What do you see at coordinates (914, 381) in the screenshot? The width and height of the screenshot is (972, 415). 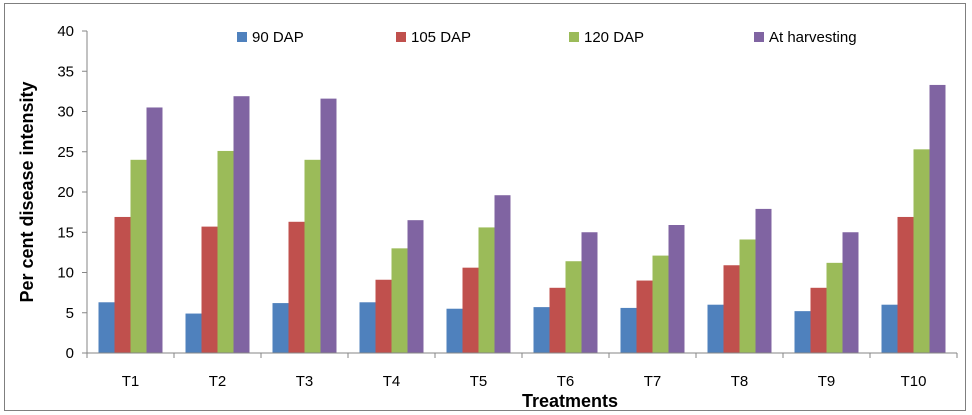 I see `x-tick-label: T10` at bounding box center [914, 381].